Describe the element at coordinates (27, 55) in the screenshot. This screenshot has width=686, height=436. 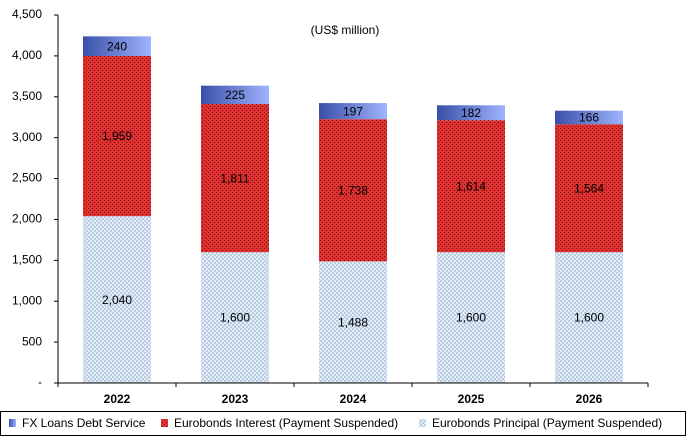
I see `y-tick-label: 4,000` at that location.